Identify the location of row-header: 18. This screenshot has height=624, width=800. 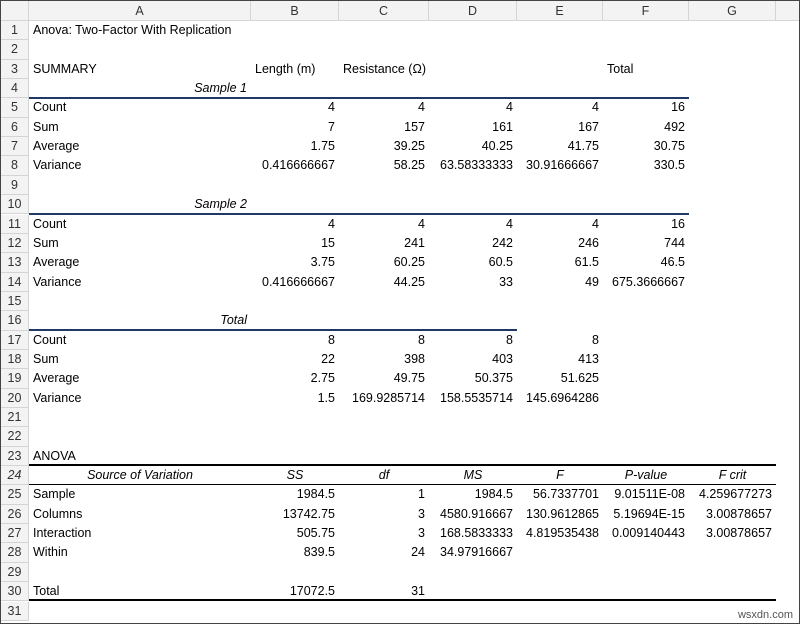
(15, 359).